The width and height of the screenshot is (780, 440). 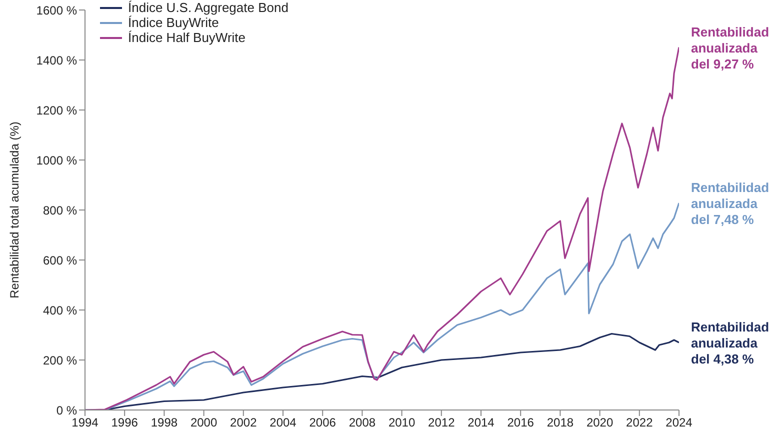 I want to click on y-tick-label: 400 %, so click(x=60, y=310).